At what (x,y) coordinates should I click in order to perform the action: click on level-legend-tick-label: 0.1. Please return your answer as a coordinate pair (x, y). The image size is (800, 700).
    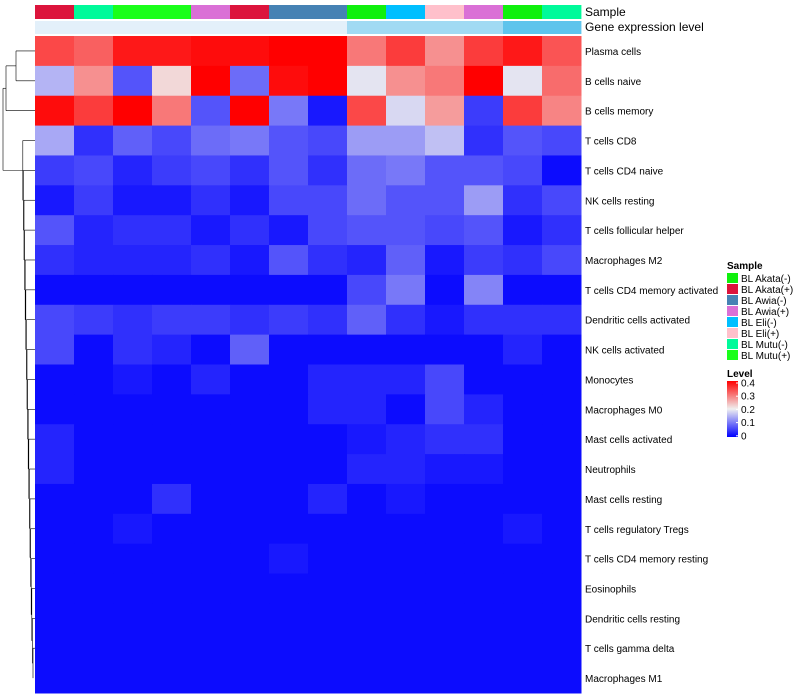
    Looking at the image, I should click on (748, 423).